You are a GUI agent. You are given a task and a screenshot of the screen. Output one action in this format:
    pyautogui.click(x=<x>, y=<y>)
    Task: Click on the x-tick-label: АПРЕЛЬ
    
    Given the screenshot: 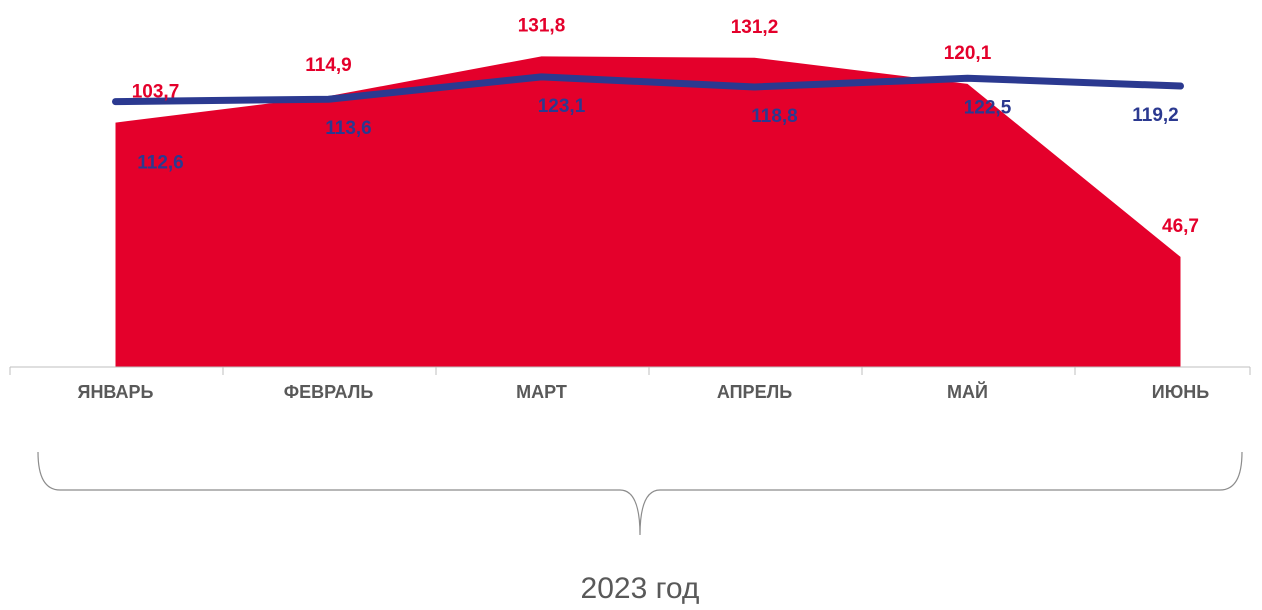 What is the action you would take?
    pyautogui.click(x=754, y=392)
    